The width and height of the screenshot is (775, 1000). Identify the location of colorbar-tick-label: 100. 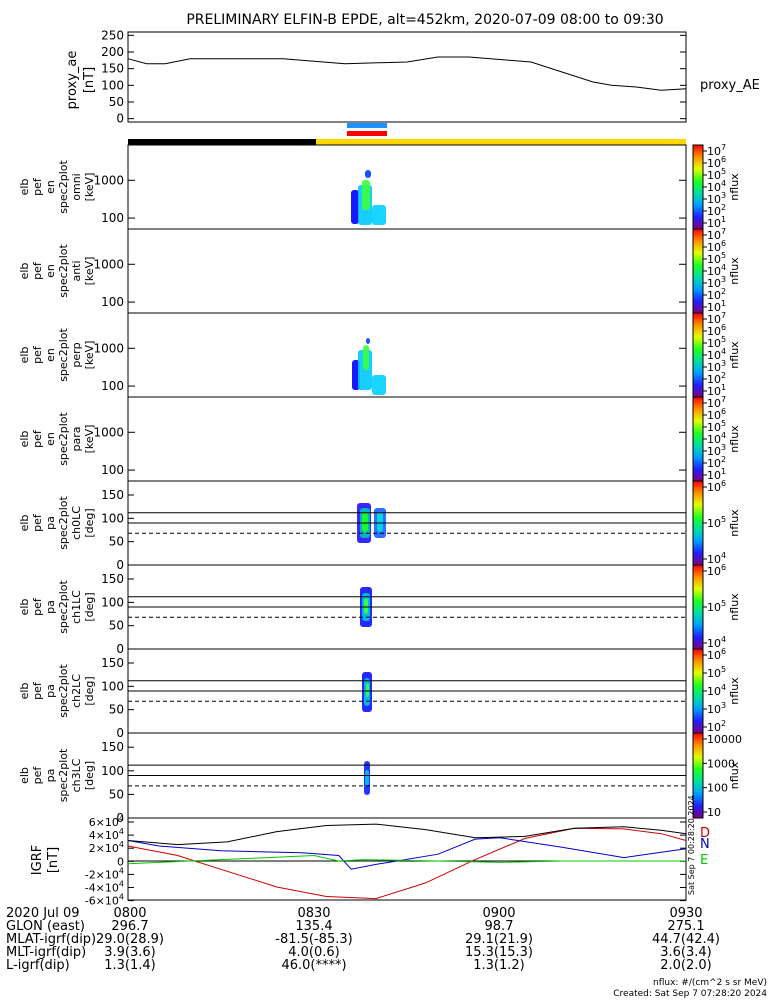
(717, 788).